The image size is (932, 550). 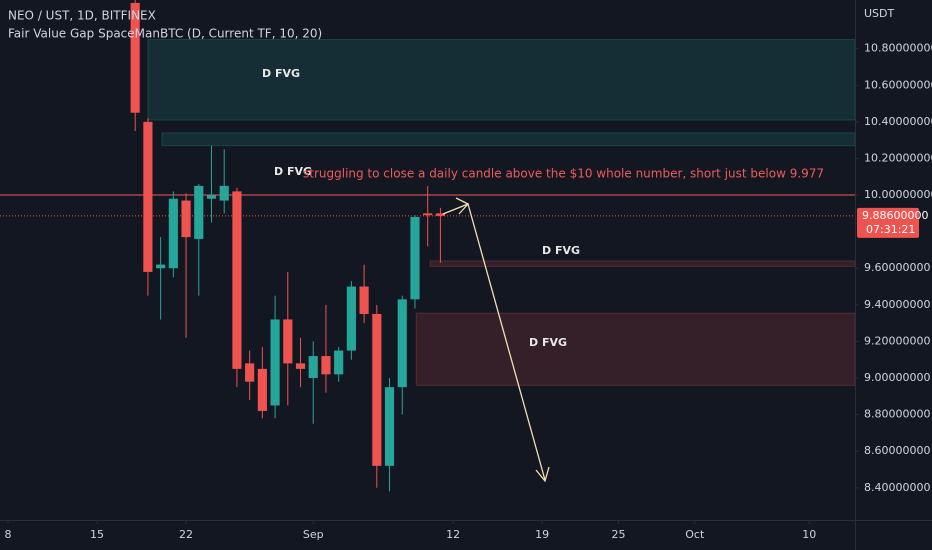 What do you see at coordinates (97, 534) in the screenshot?
I see `x-tick-label: 15` at bounding box center [97, 534].